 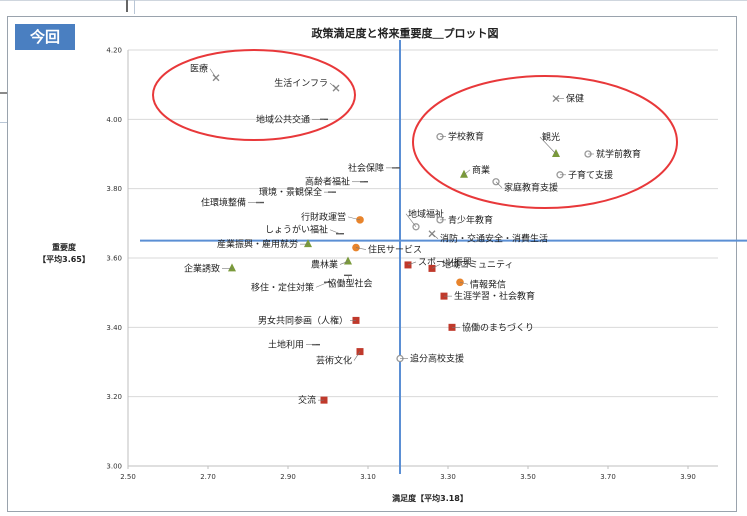 I want to click on point-group: 観光, so click(x=549, y=144).